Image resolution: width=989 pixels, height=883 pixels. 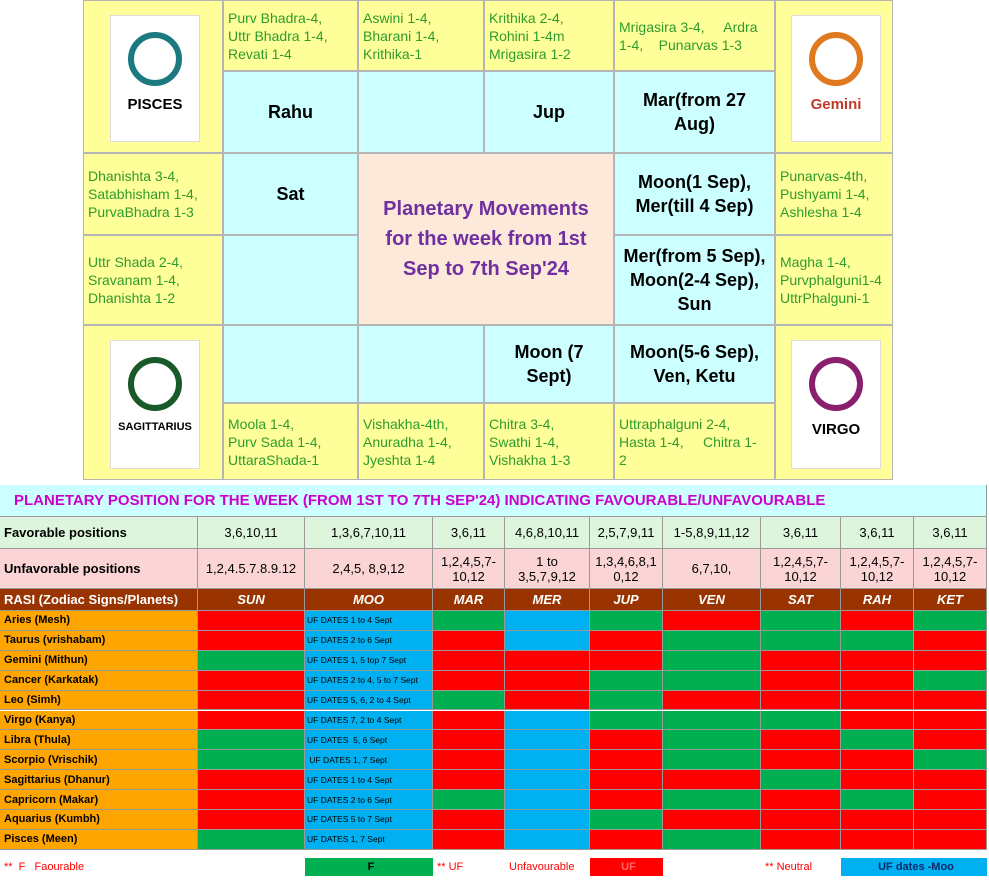 I want to click on nakshatra-text: Purvphalguni1-4, so click(x=831, y=280).